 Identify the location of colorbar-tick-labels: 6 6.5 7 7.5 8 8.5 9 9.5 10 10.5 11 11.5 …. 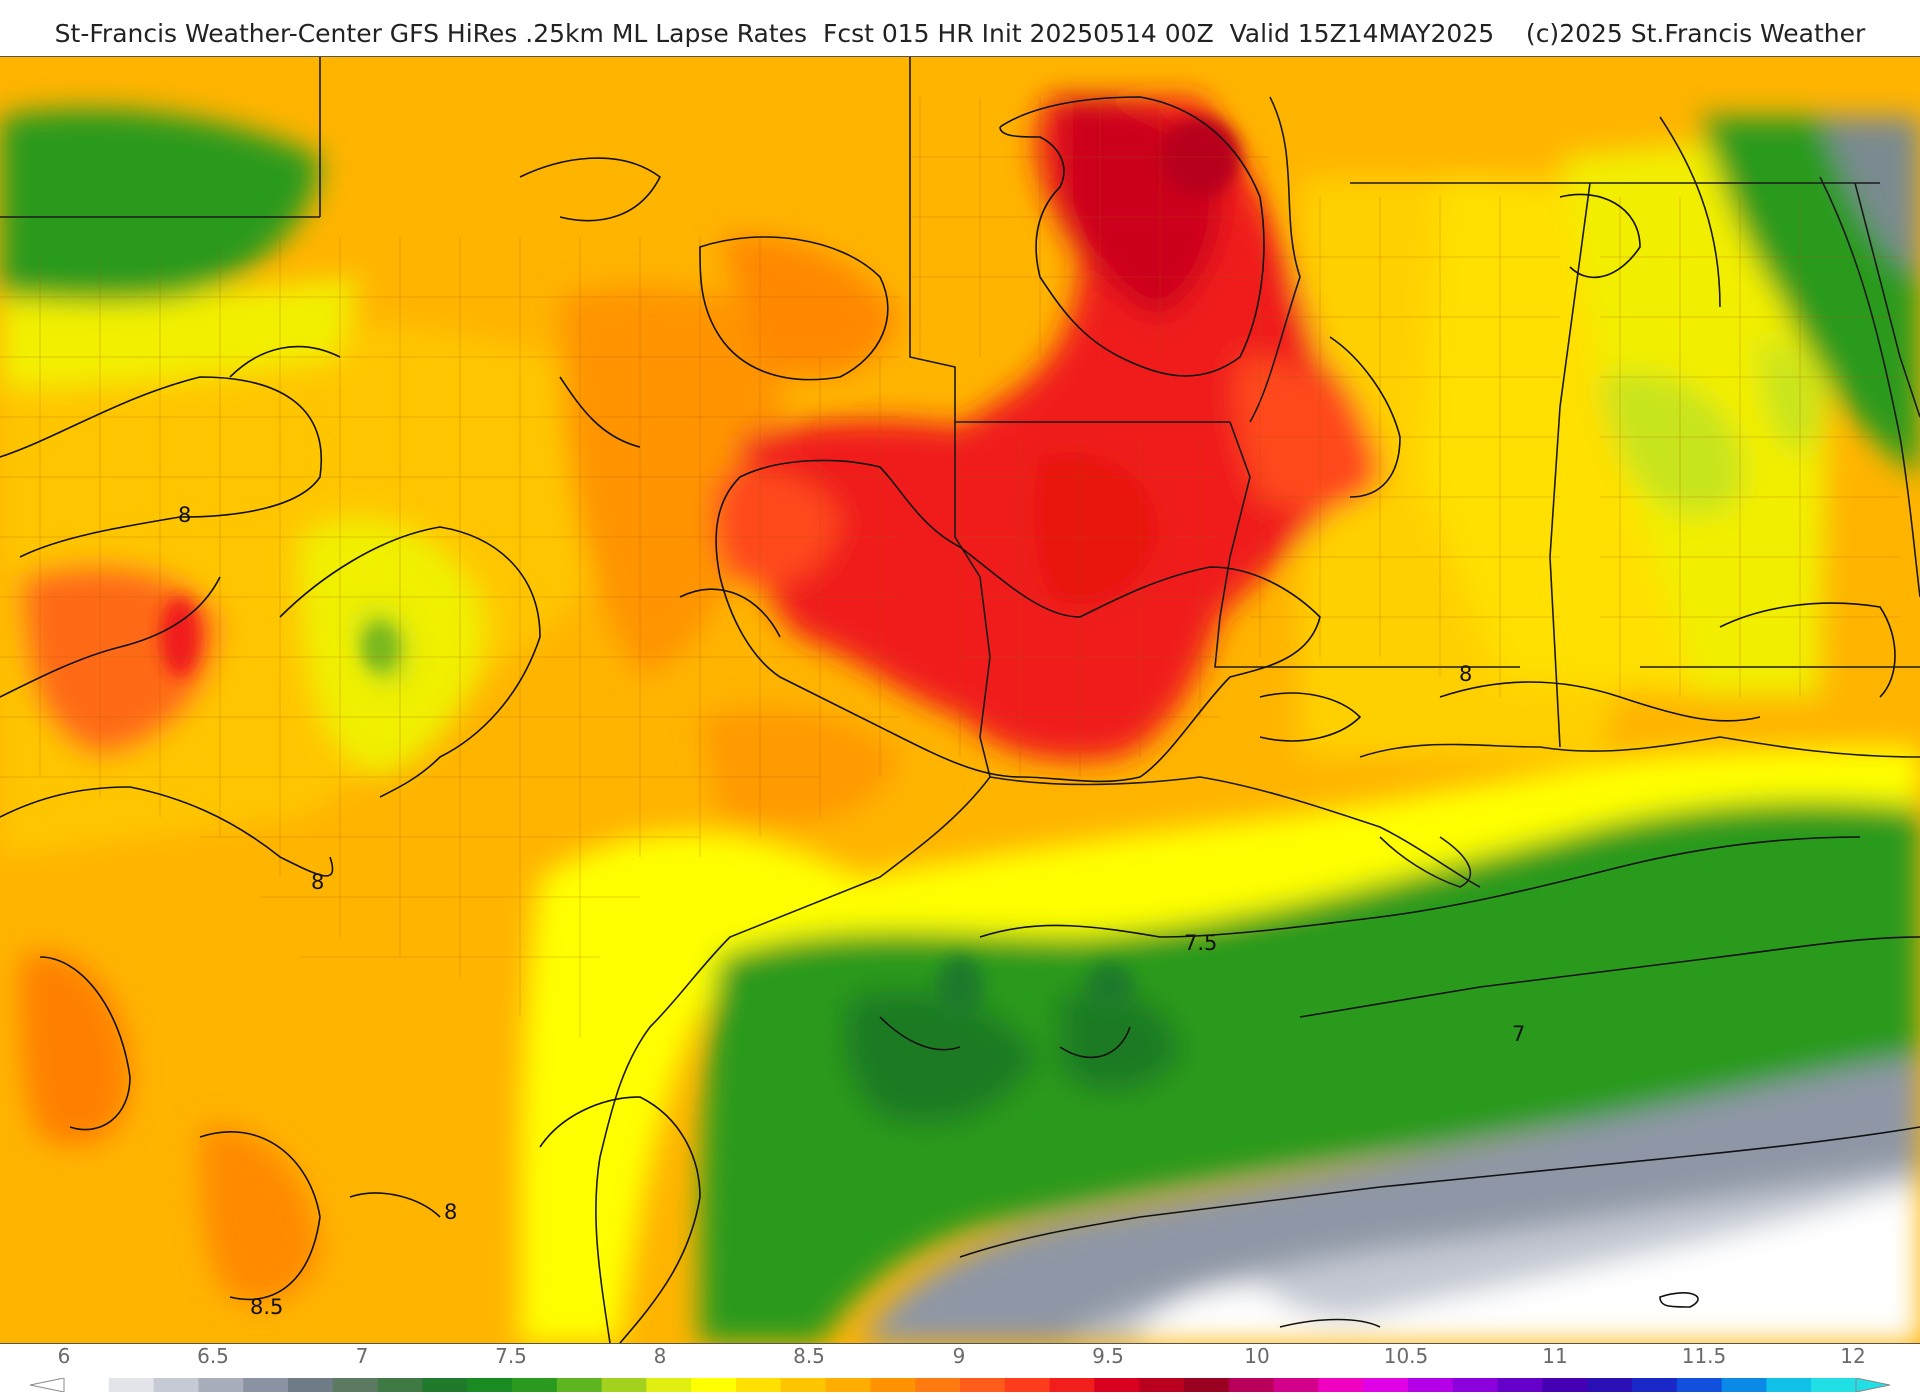
(960, 1359).